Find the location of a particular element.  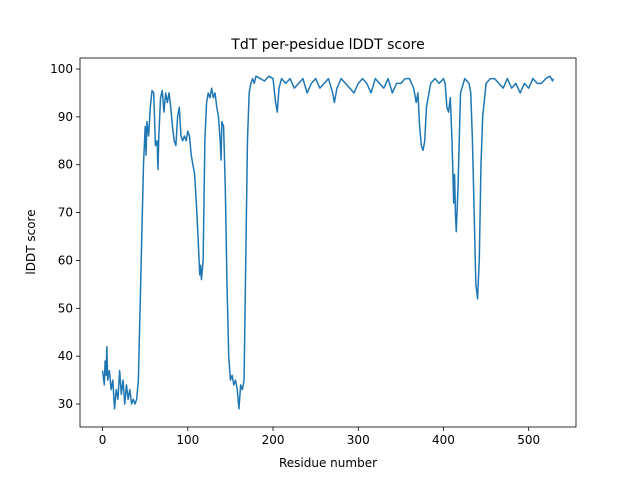

y-tick-label: 30 is located at coordinates (65, 404).